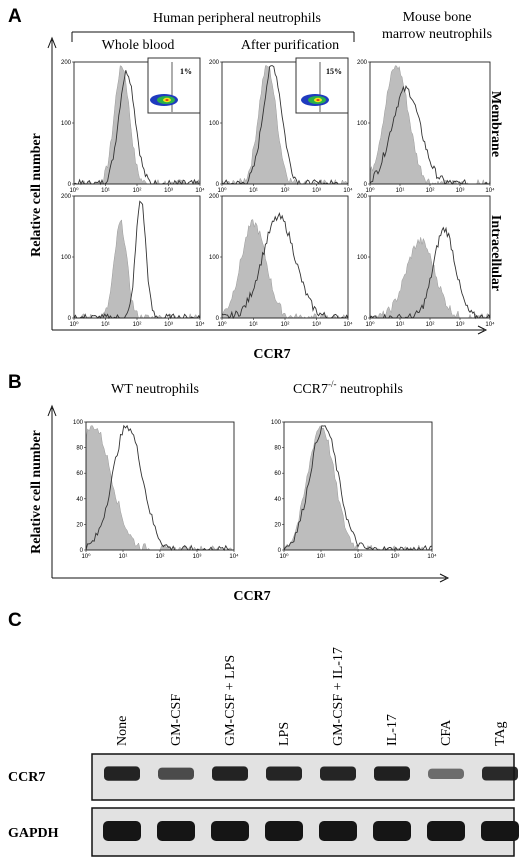 The height and width of the screenshot is (864, 520). I want to click on hist-wt-xtick: 10⁰, so click(86, 556).